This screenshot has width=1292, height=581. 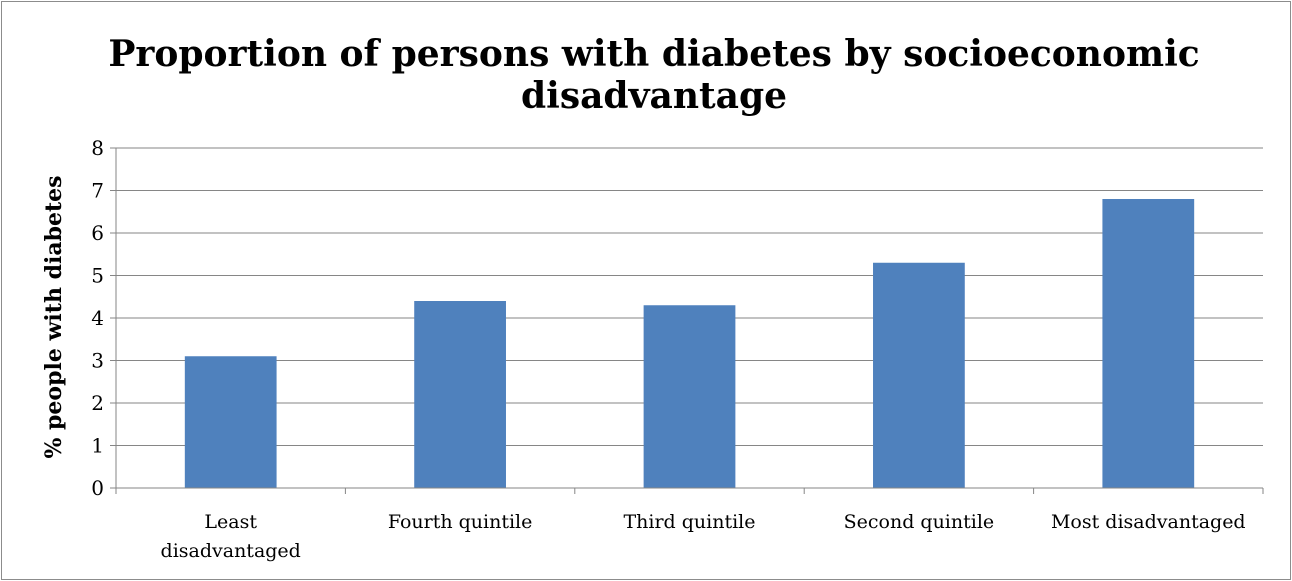 What do you see at coordinates (919, 375) in the screenshot?
I see `bar-second-quintile` at bounding box center [919, 375].